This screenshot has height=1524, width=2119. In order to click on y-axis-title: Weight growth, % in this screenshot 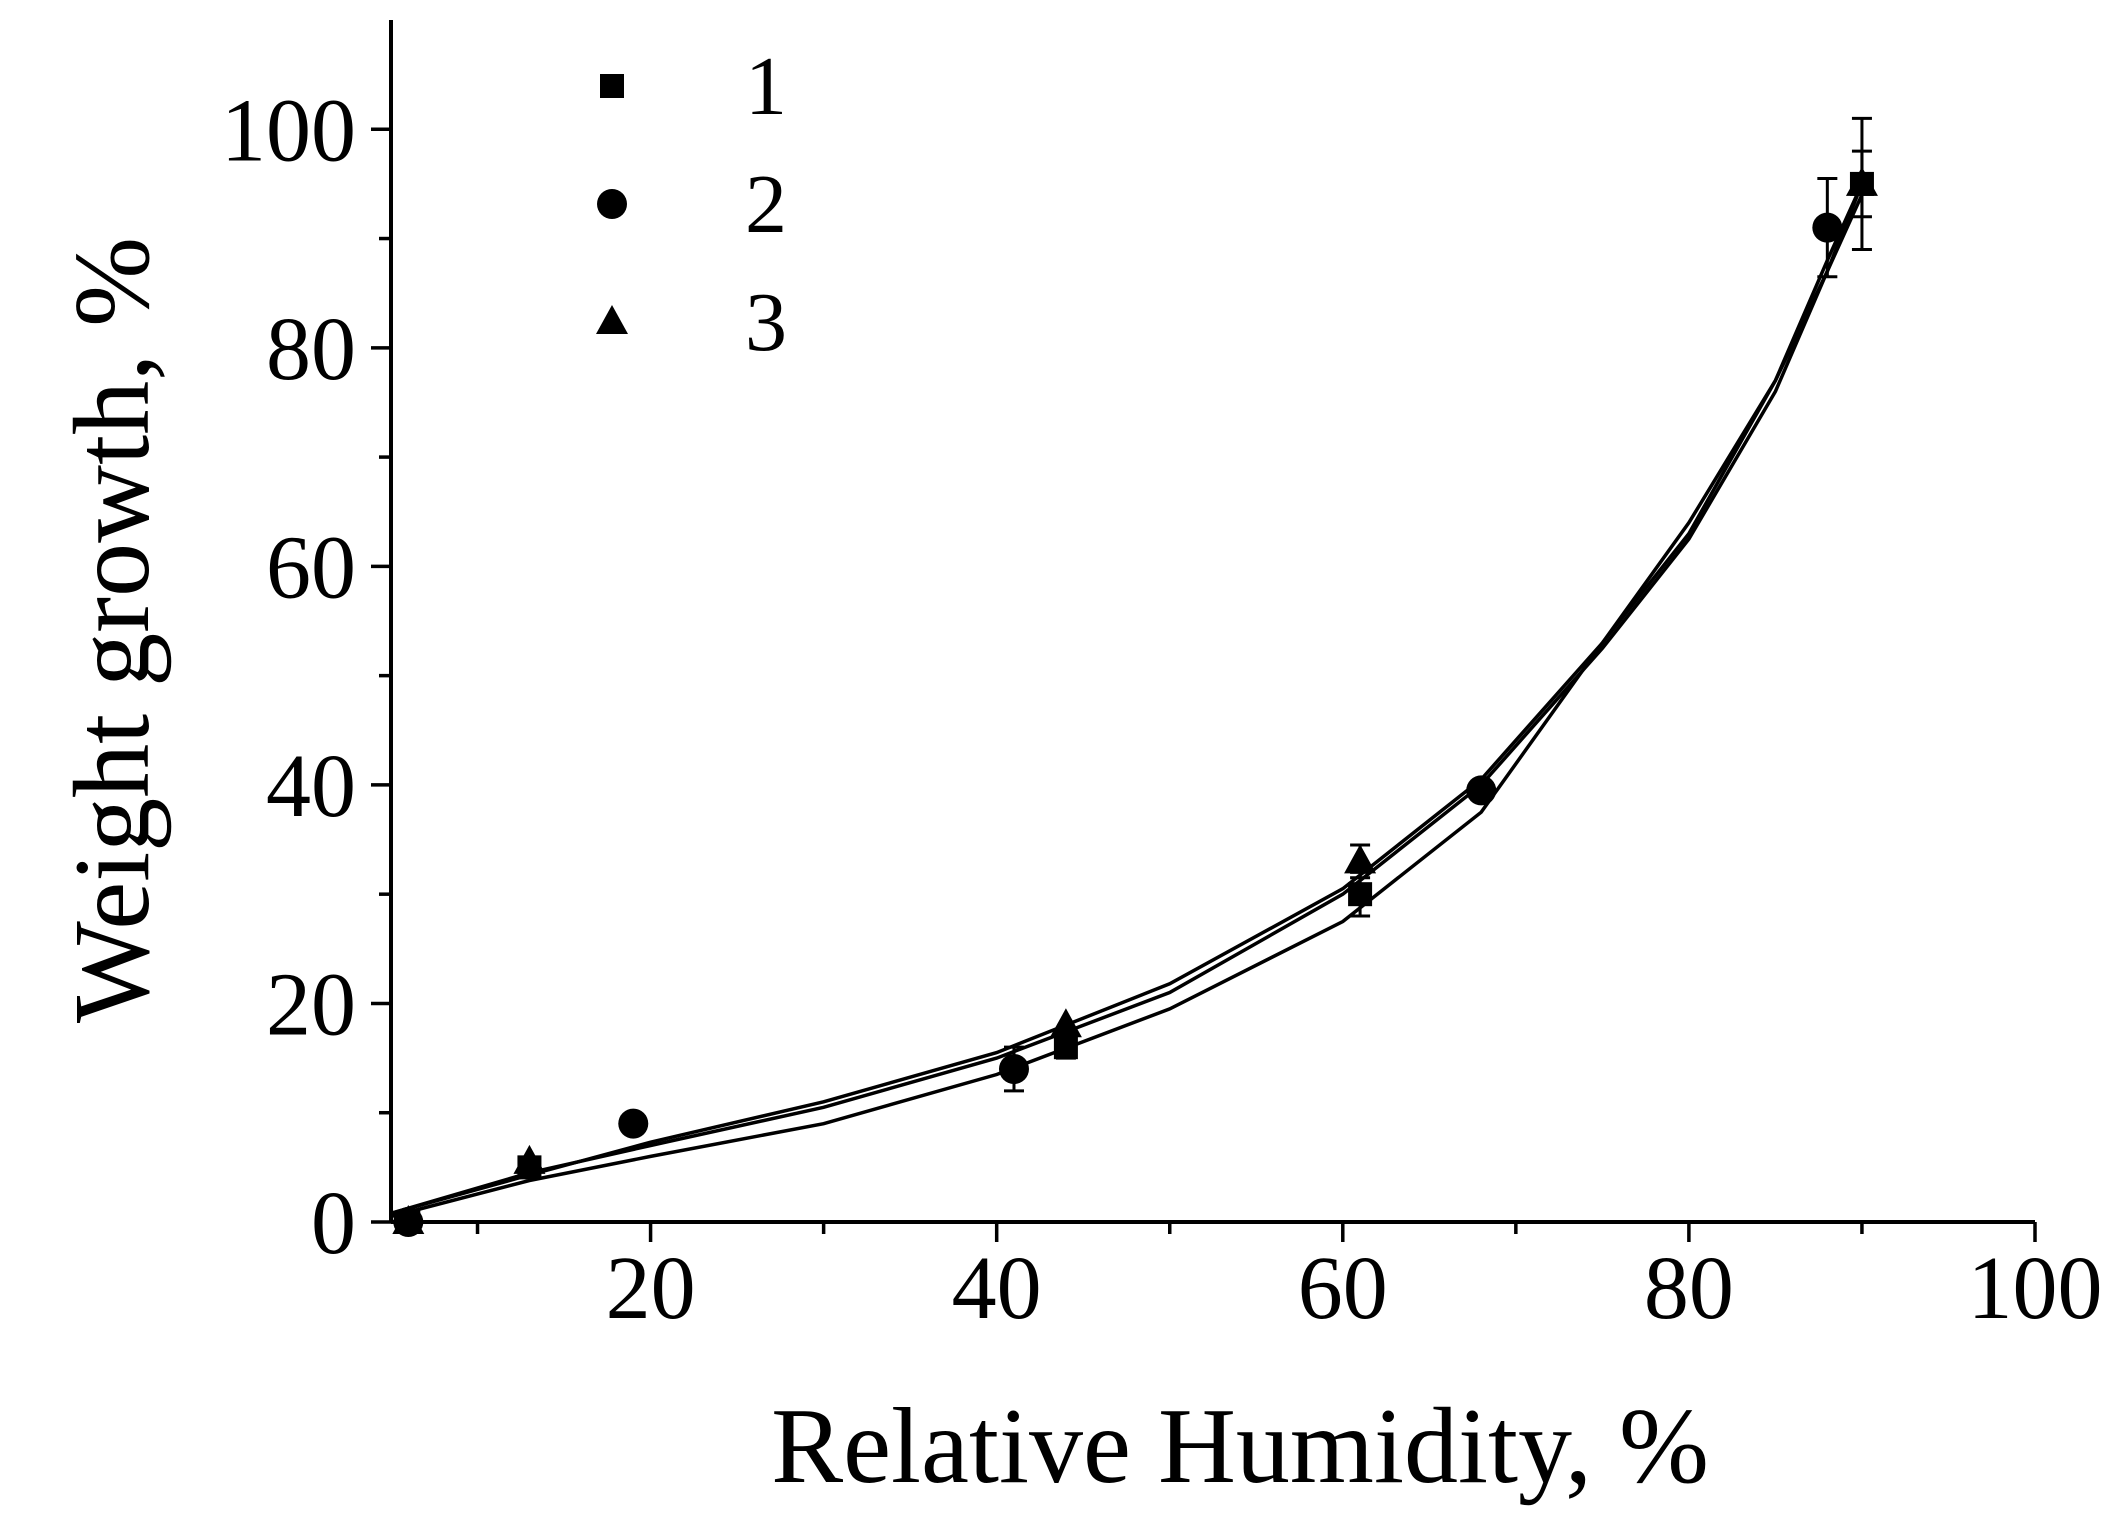, I will do `click(112, 630)`.